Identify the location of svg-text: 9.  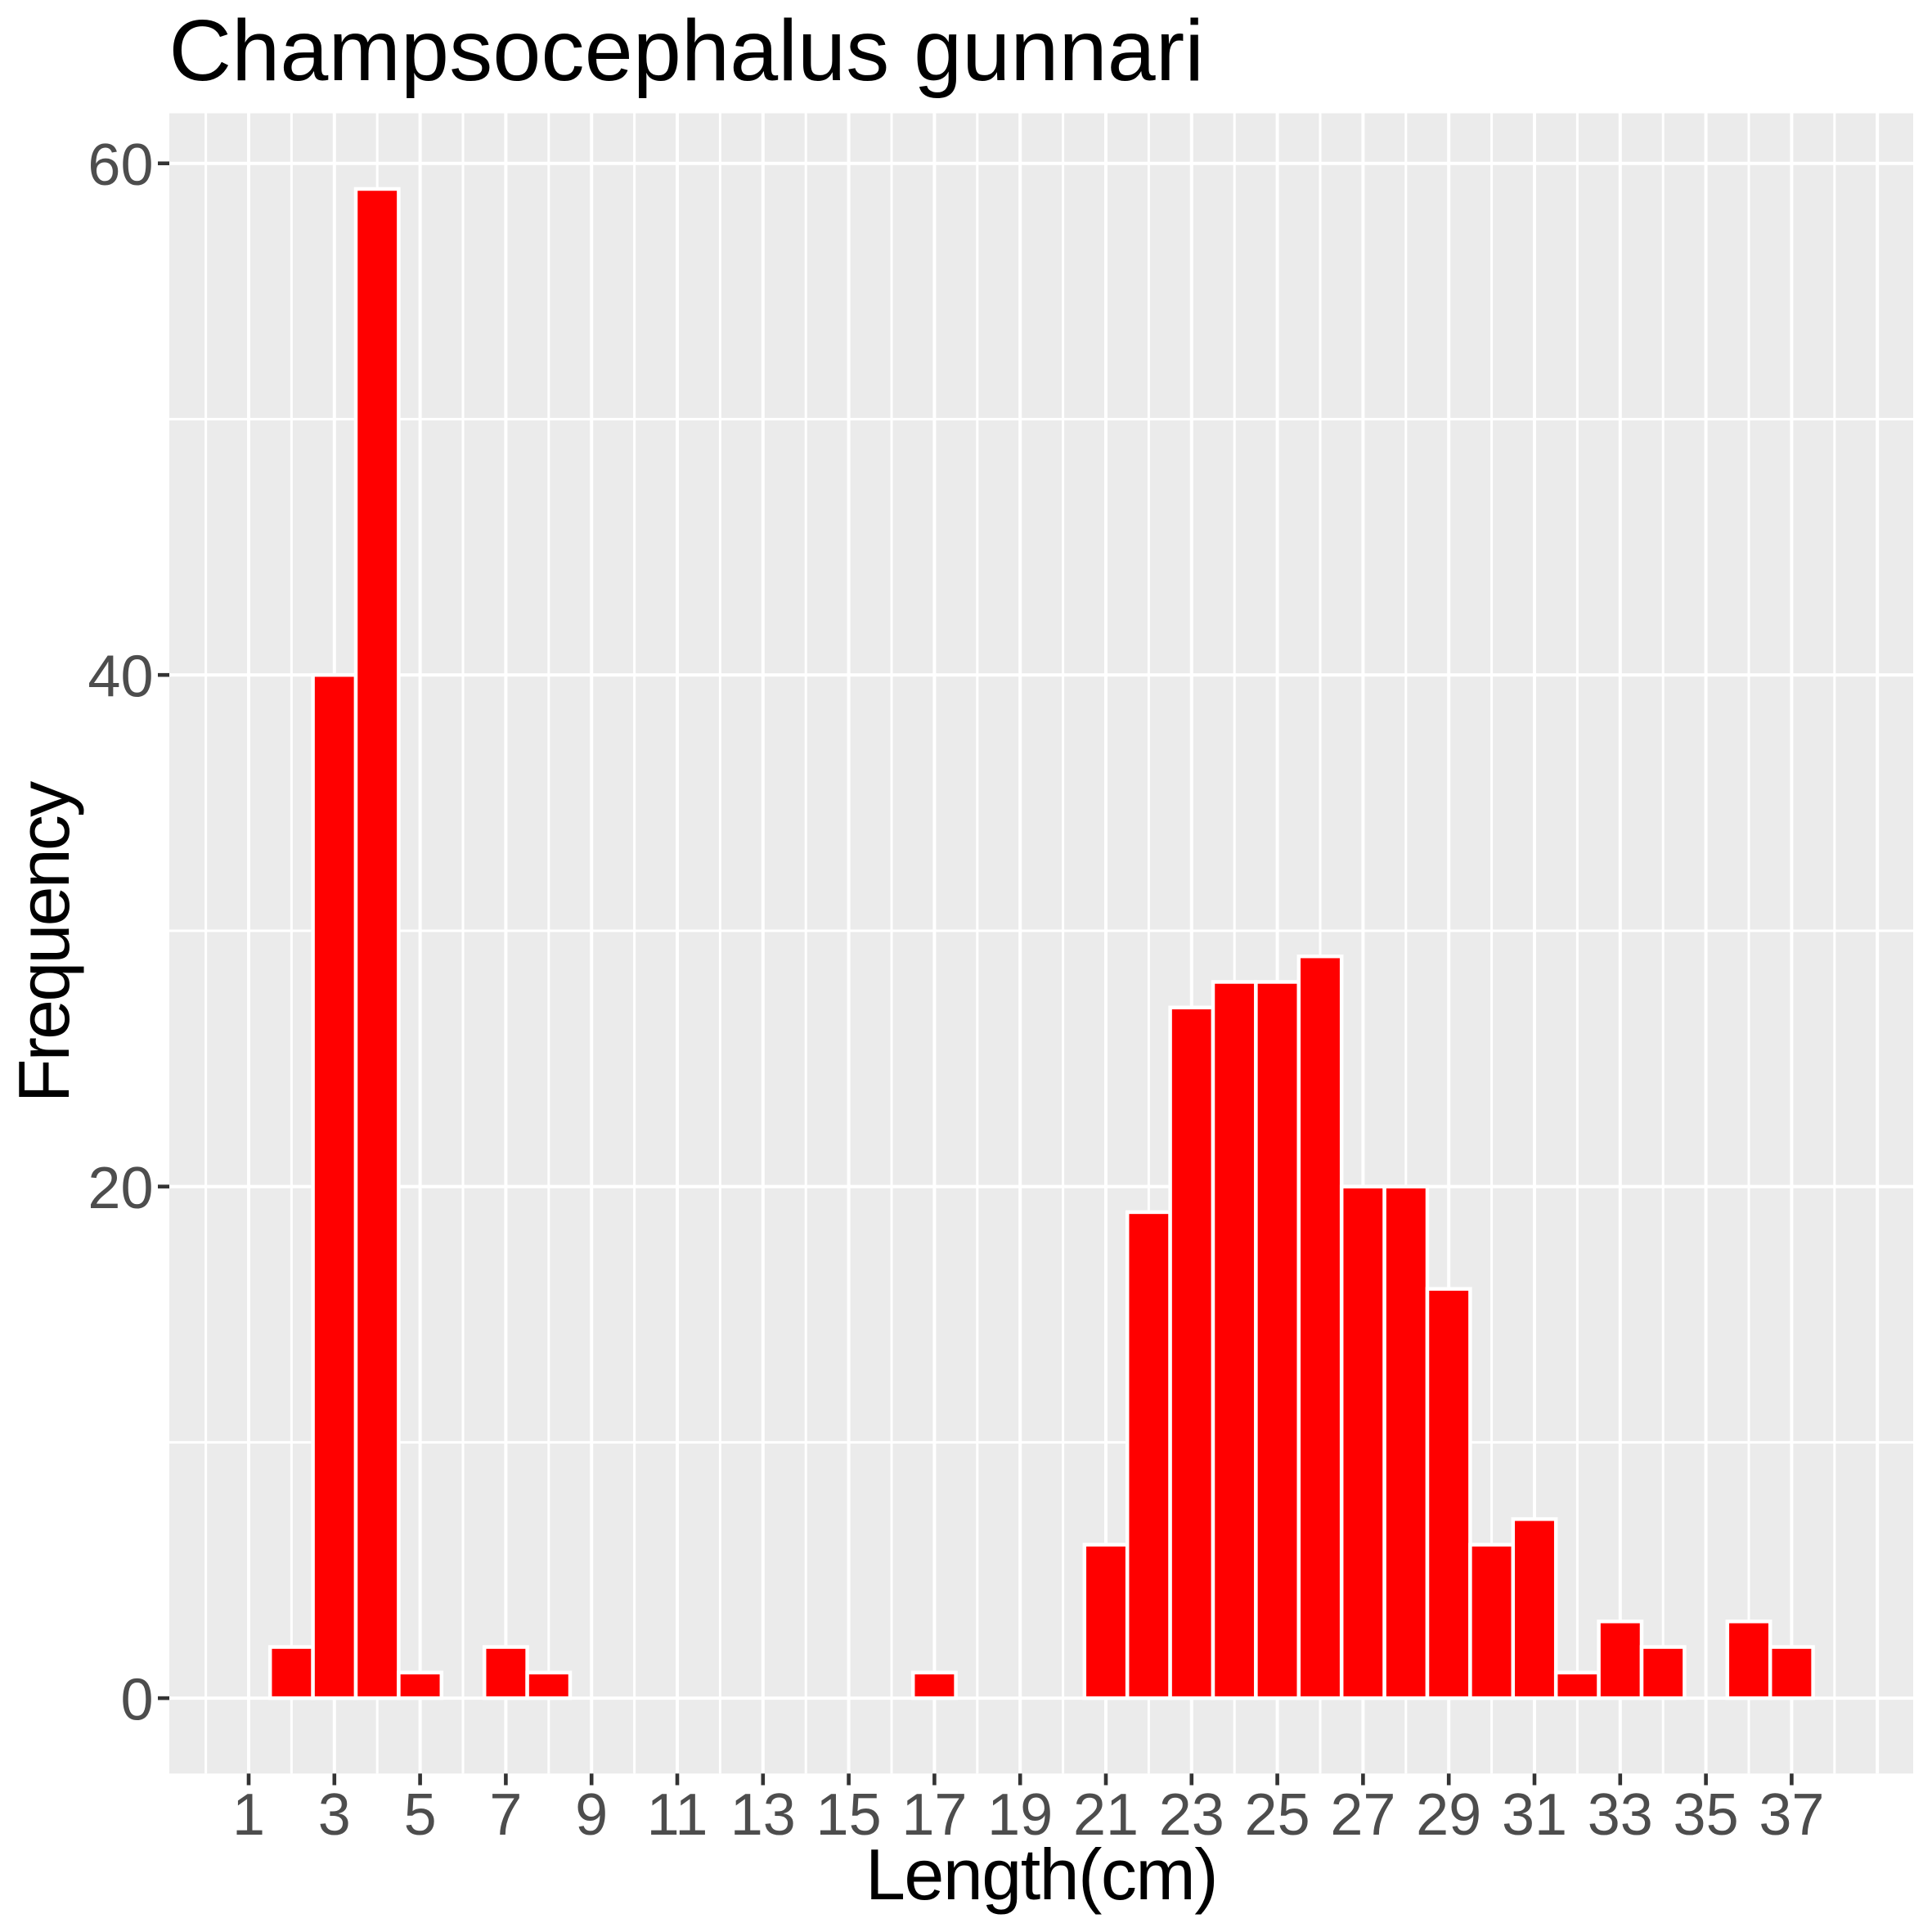
(592, 1815).